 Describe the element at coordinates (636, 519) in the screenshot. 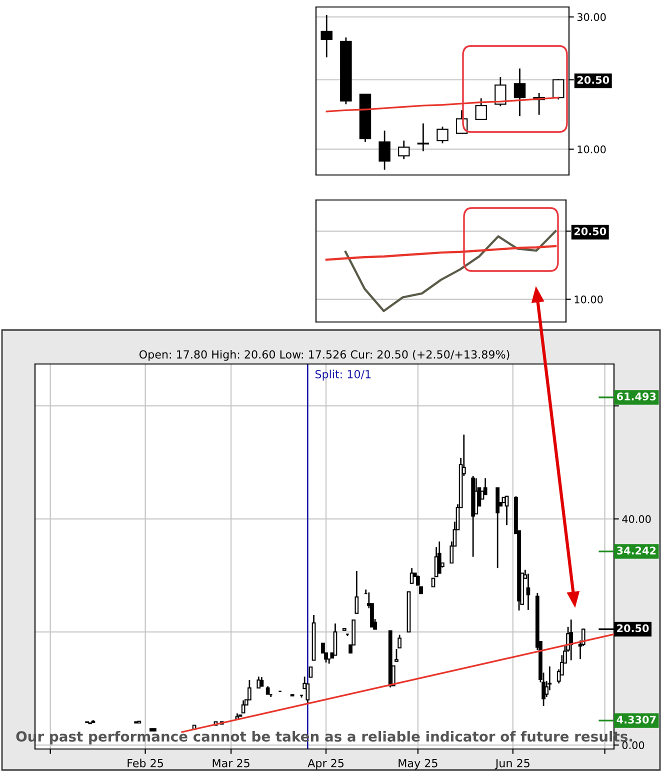

I see `y-tick-label: 40.00` at that location.